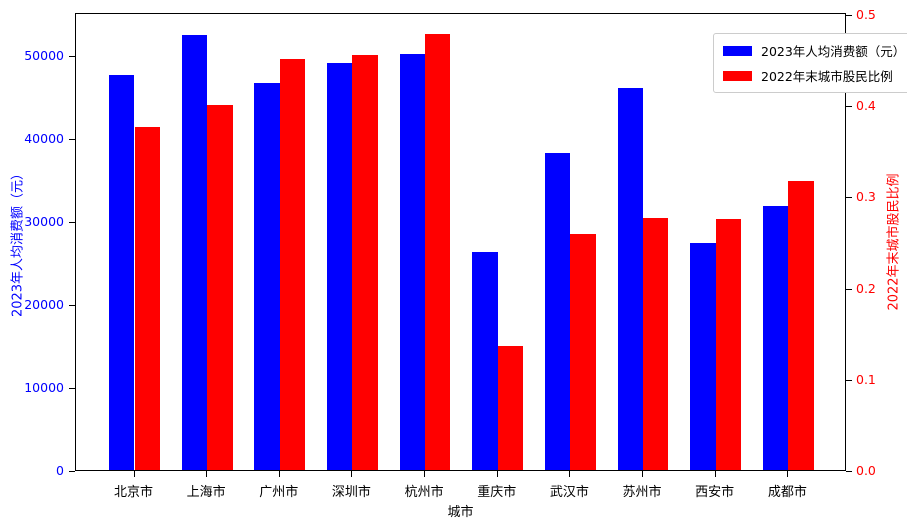  Describe the element at coordinates (279, 492) in the screenshot. I see `x-tick-label-2: 广州市` at that location.